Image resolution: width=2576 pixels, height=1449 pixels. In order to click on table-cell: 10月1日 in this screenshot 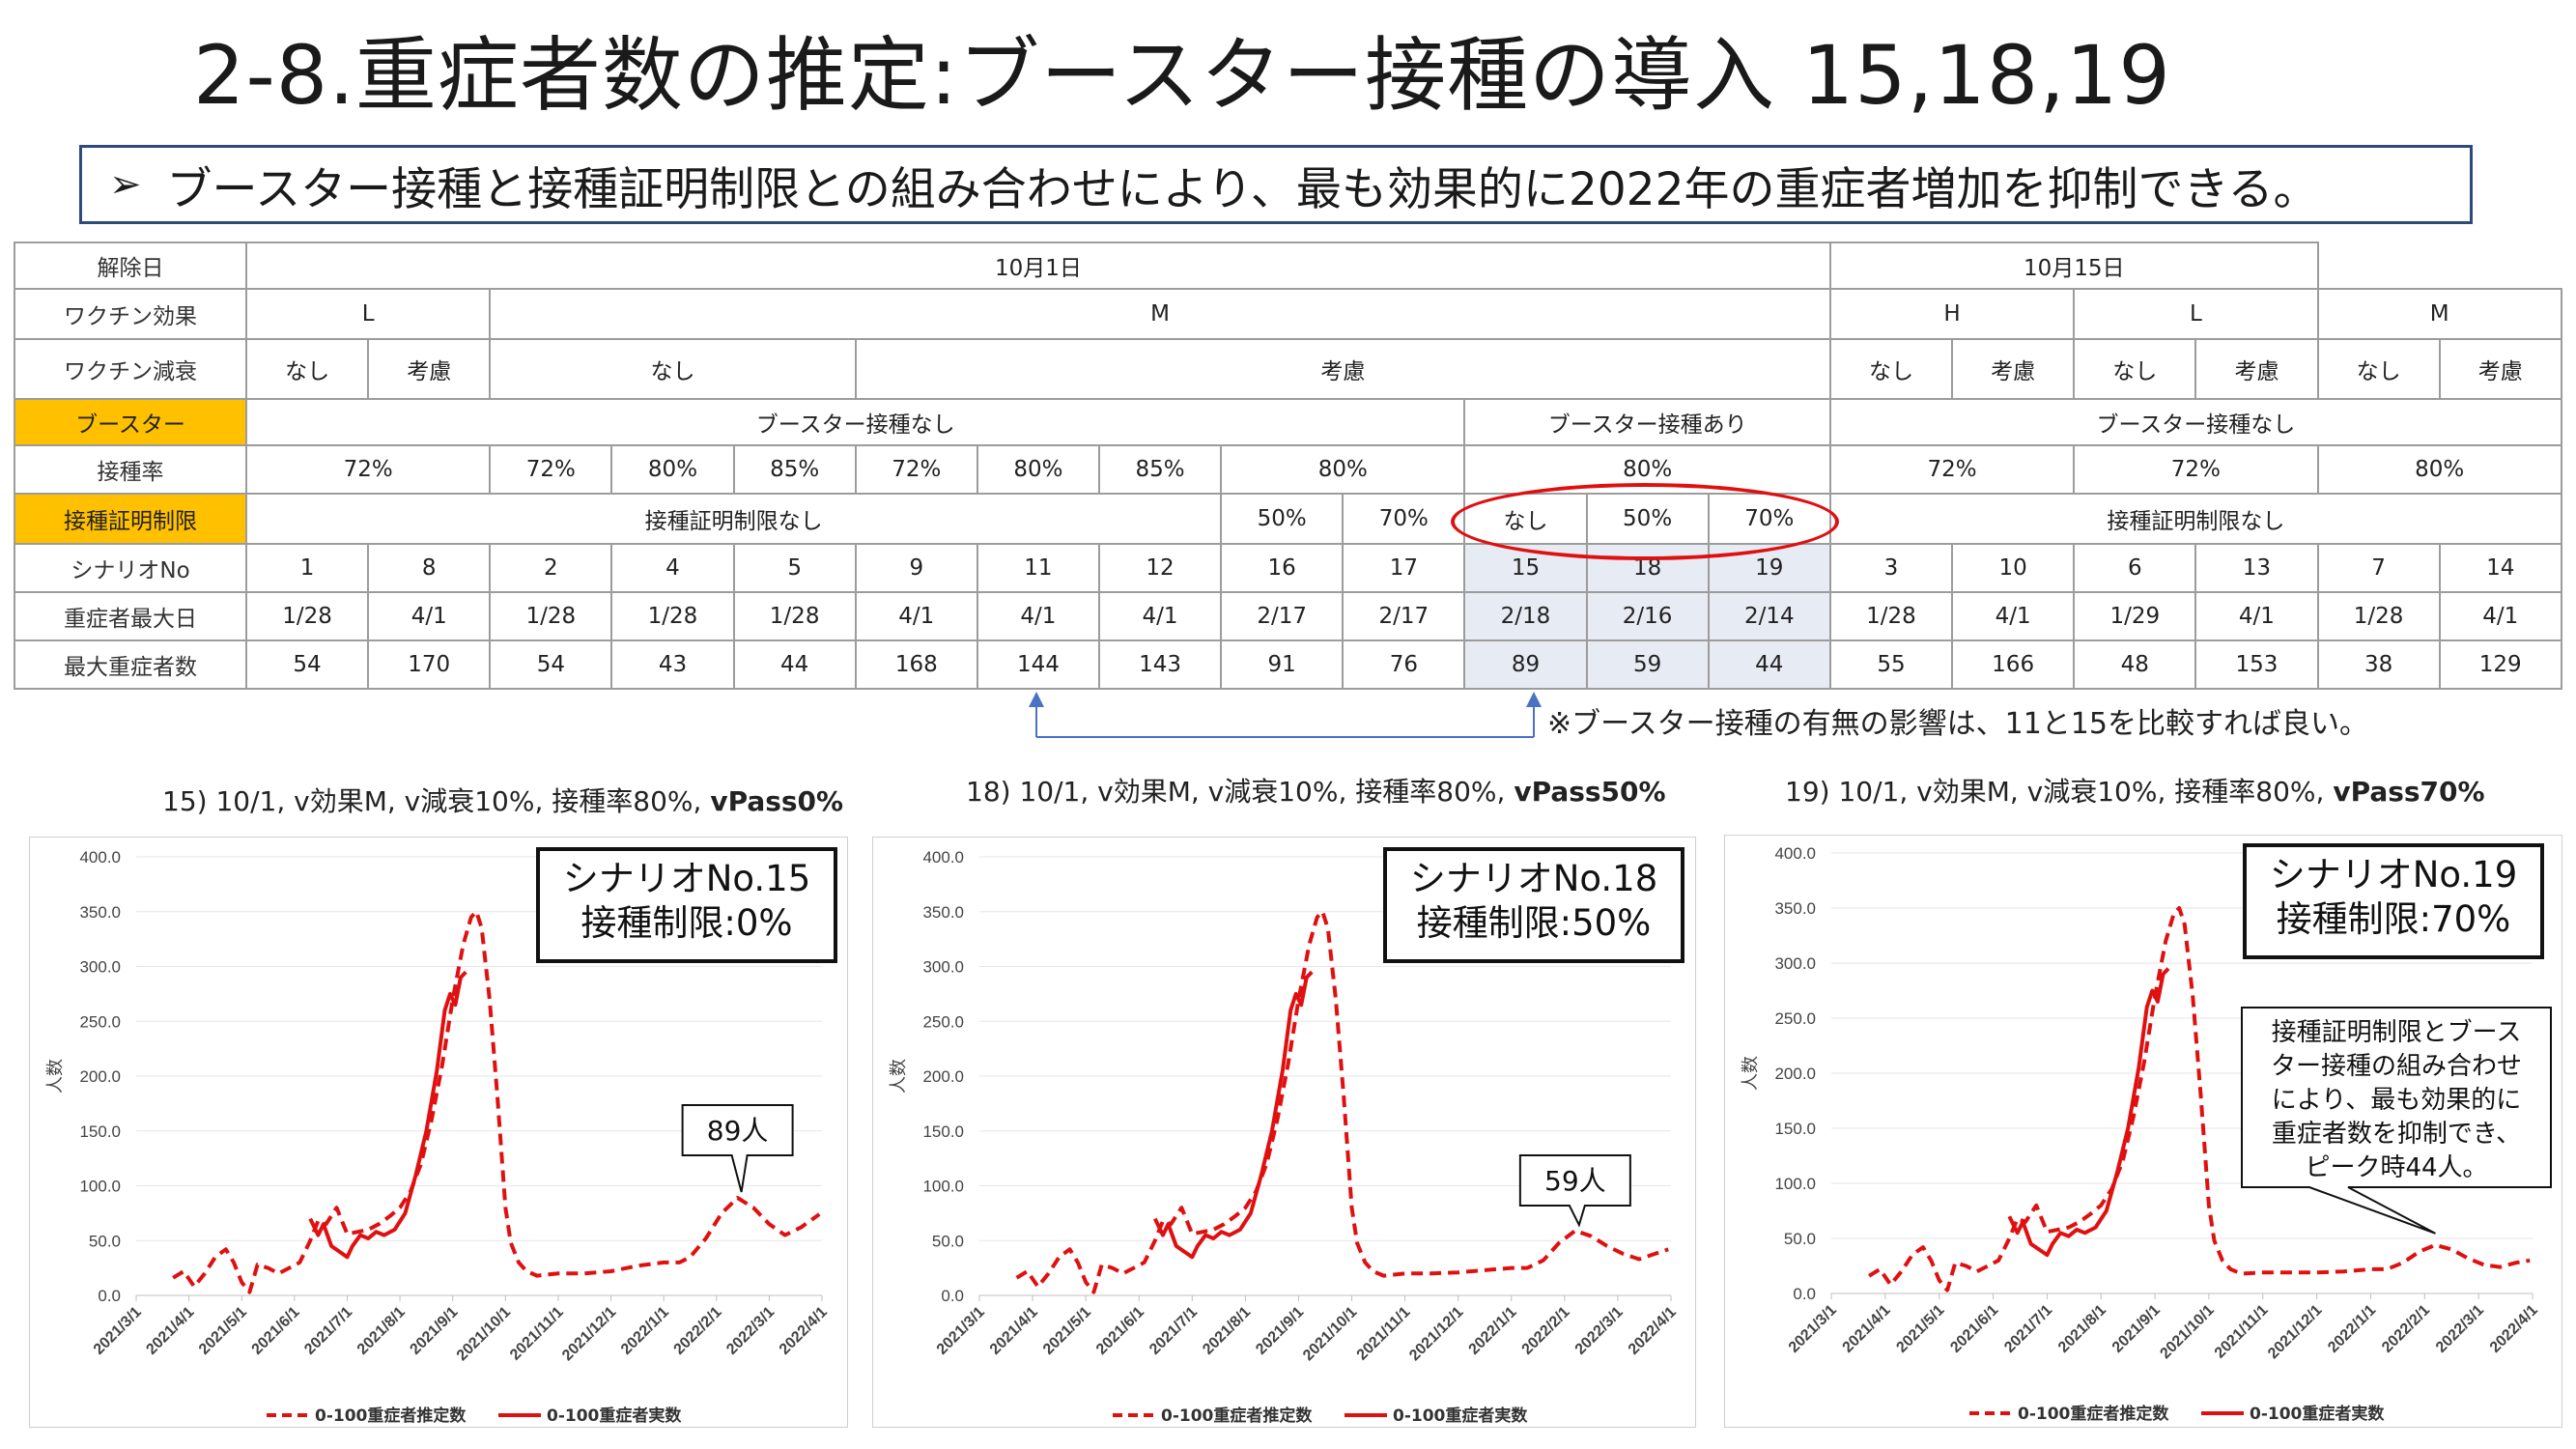, I will do `click(1038, 266)`.